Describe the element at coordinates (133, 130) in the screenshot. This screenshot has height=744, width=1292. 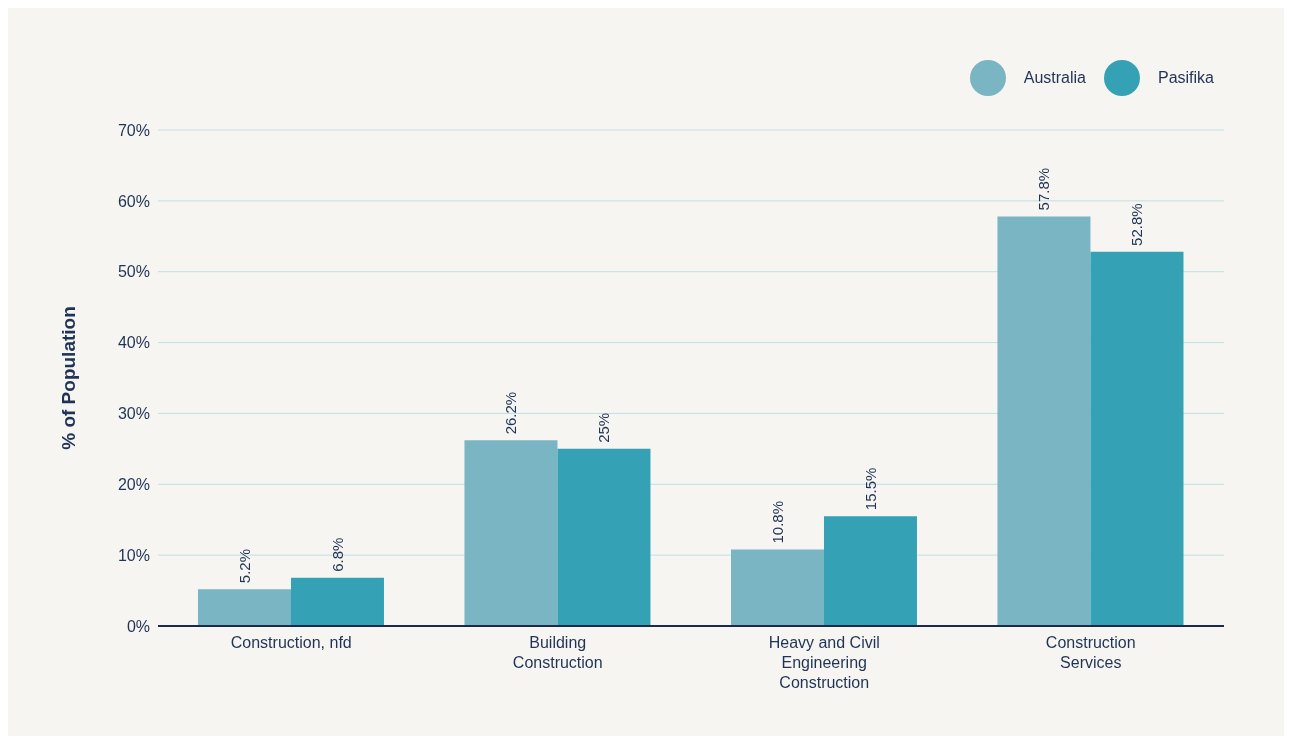
I see `y-tick-label: 70%` at that location.